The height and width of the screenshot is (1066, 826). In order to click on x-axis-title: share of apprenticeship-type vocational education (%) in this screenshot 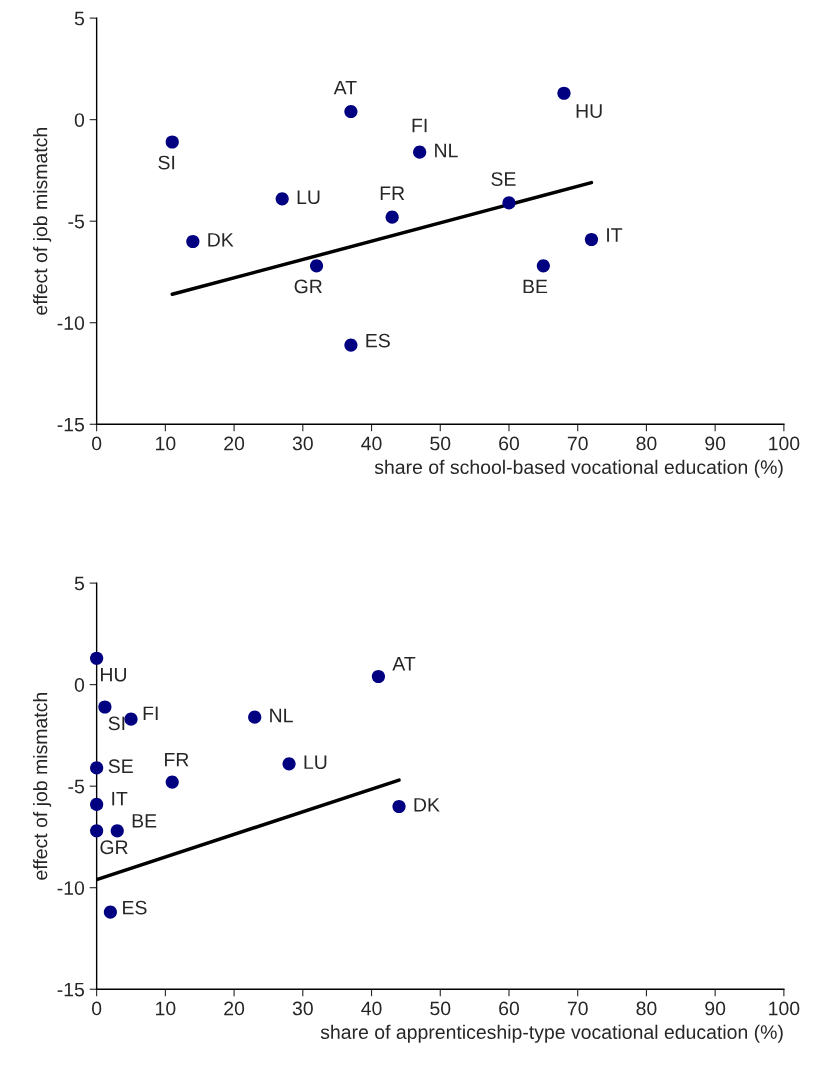, I will do `click(551, 1033)`.